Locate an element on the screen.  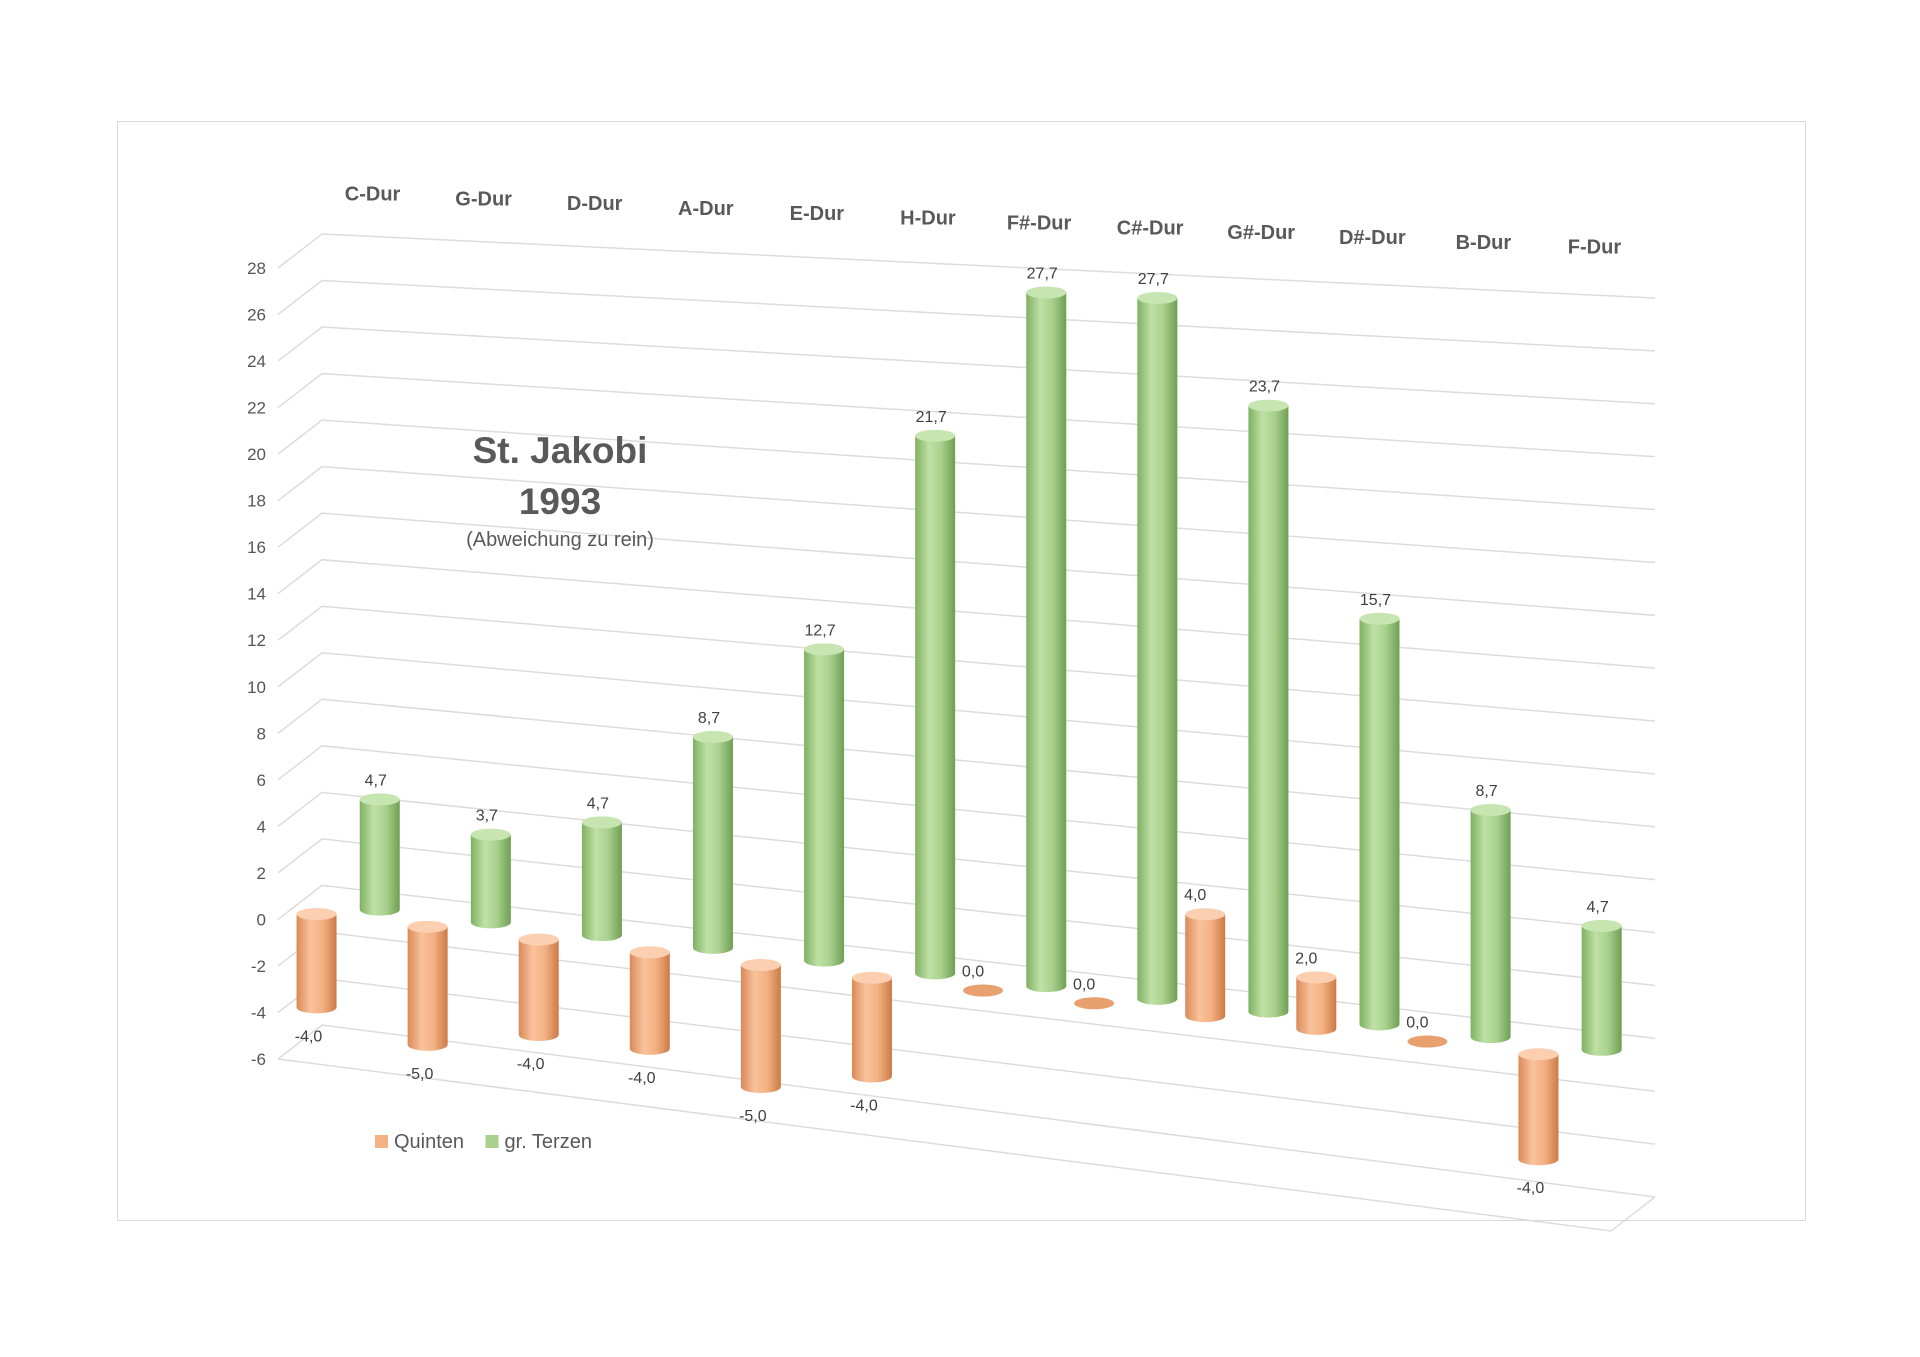
category-label: D-Dur is located at coordinates (595, 204).